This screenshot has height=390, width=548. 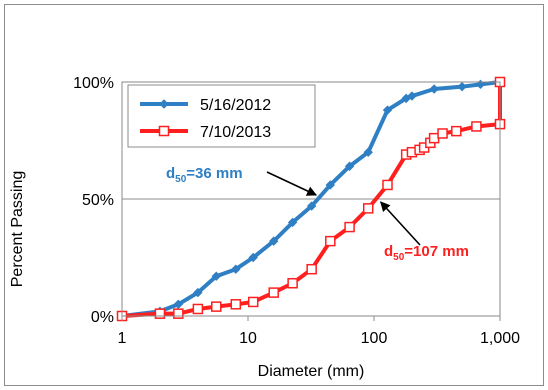 I want to click on legend-label: 7/10/2013, so click(x=235, y=132).